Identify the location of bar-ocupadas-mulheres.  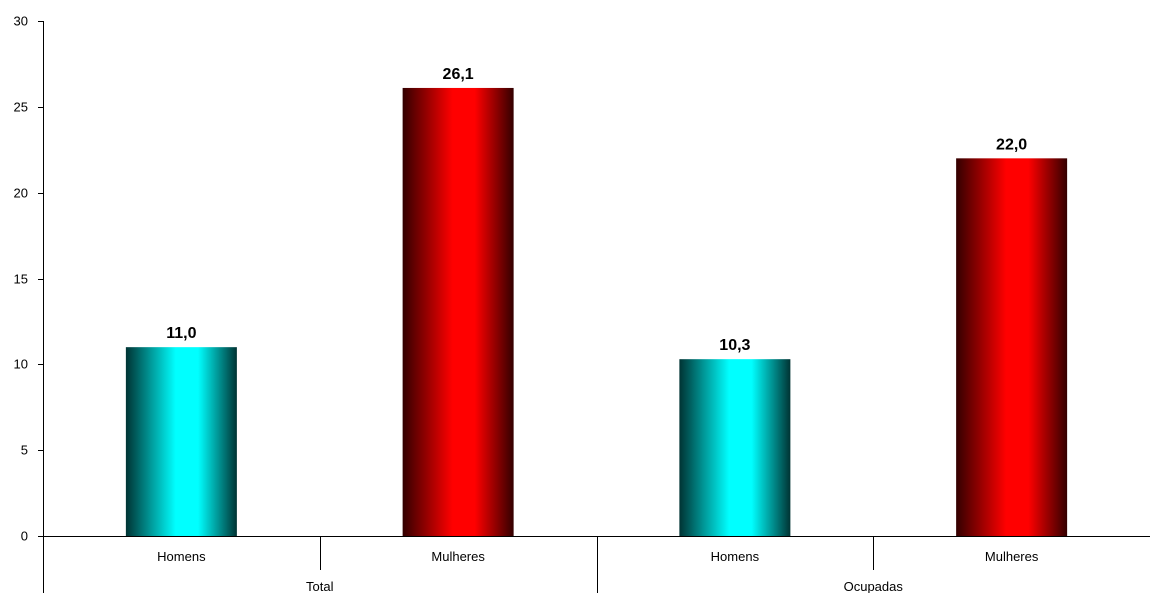
(1012, 347).